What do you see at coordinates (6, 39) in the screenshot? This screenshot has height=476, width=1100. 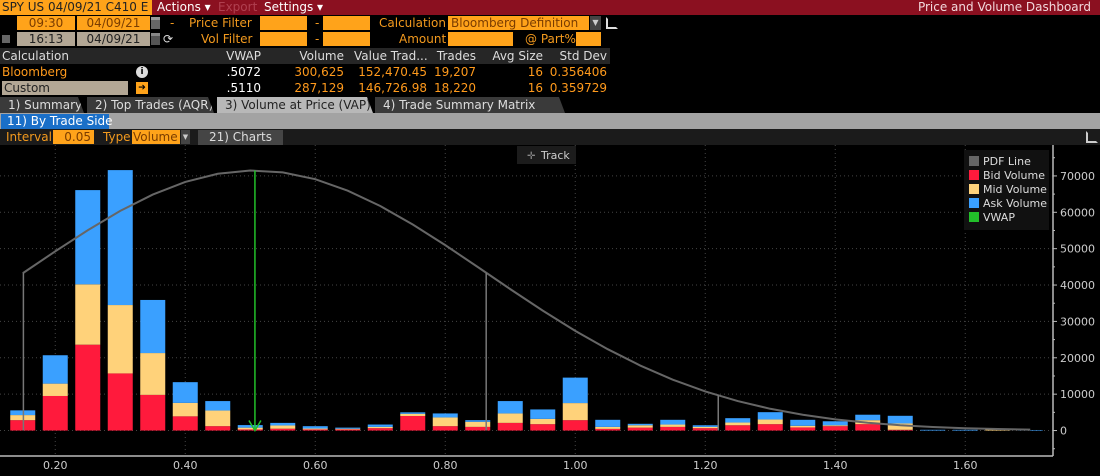 I see `checkbox` at bounding box center [6, 39].